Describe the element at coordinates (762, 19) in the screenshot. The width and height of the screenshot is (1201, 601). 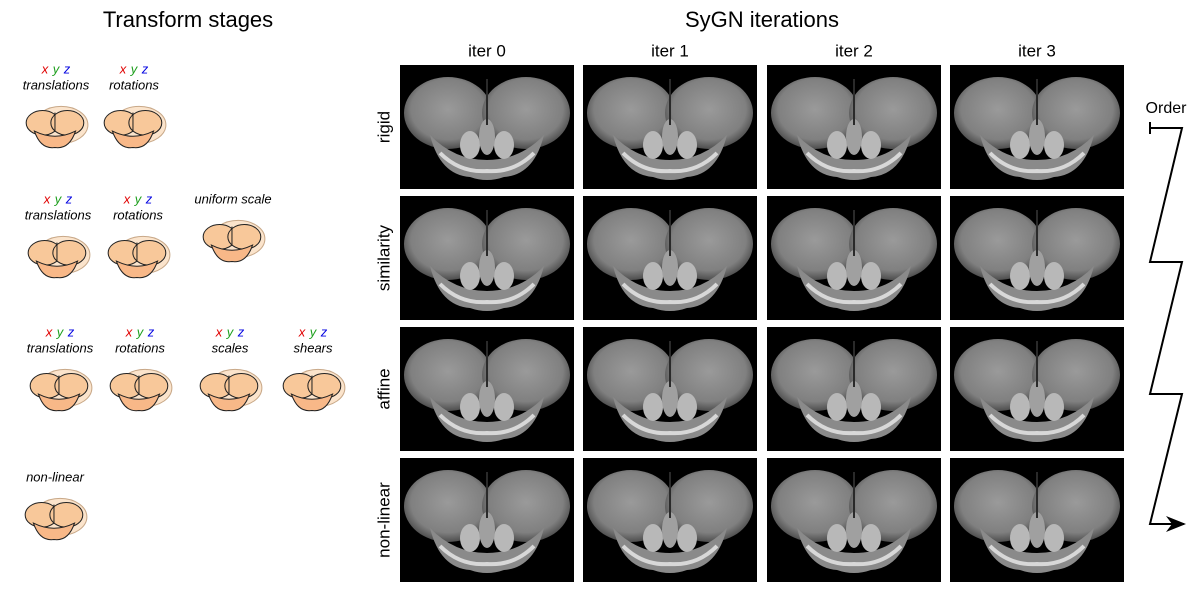
I see `right-title: SyGN iterations` at that location.